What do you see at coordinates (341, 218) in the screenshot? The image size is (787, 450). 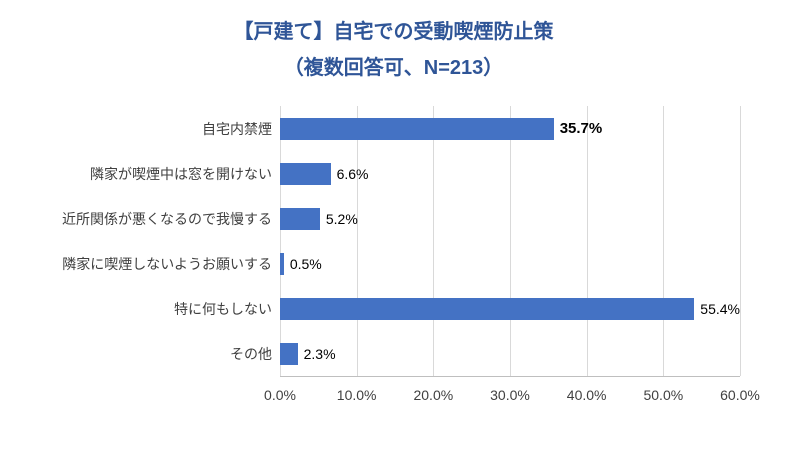 I see `value-label: 5.2%` at bounding box center [341, 218].